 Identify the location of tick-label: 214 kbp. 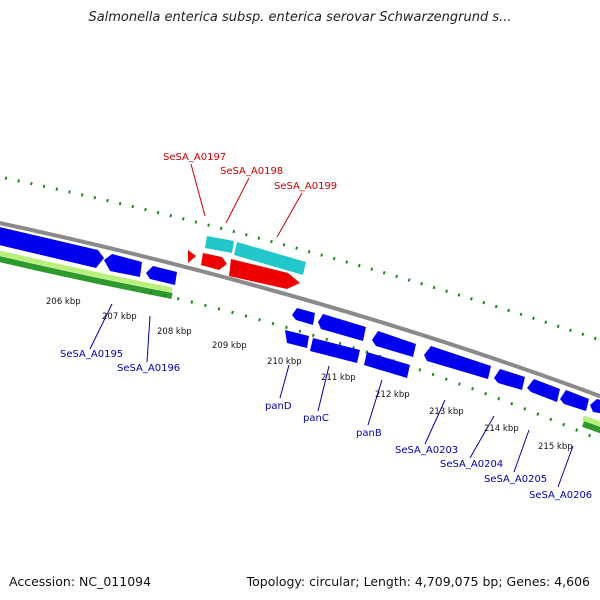
(501, 429).